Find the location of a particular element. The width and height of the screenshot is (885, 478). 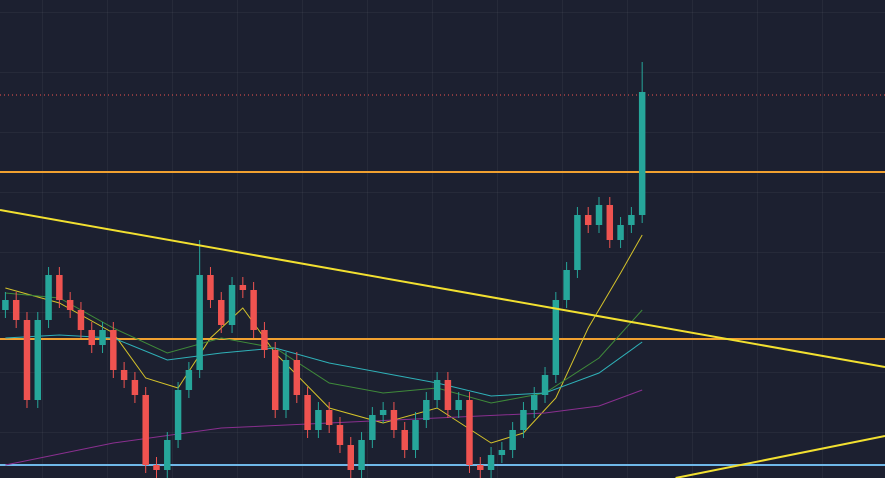

trend-line is located at coordinates (780, 456).